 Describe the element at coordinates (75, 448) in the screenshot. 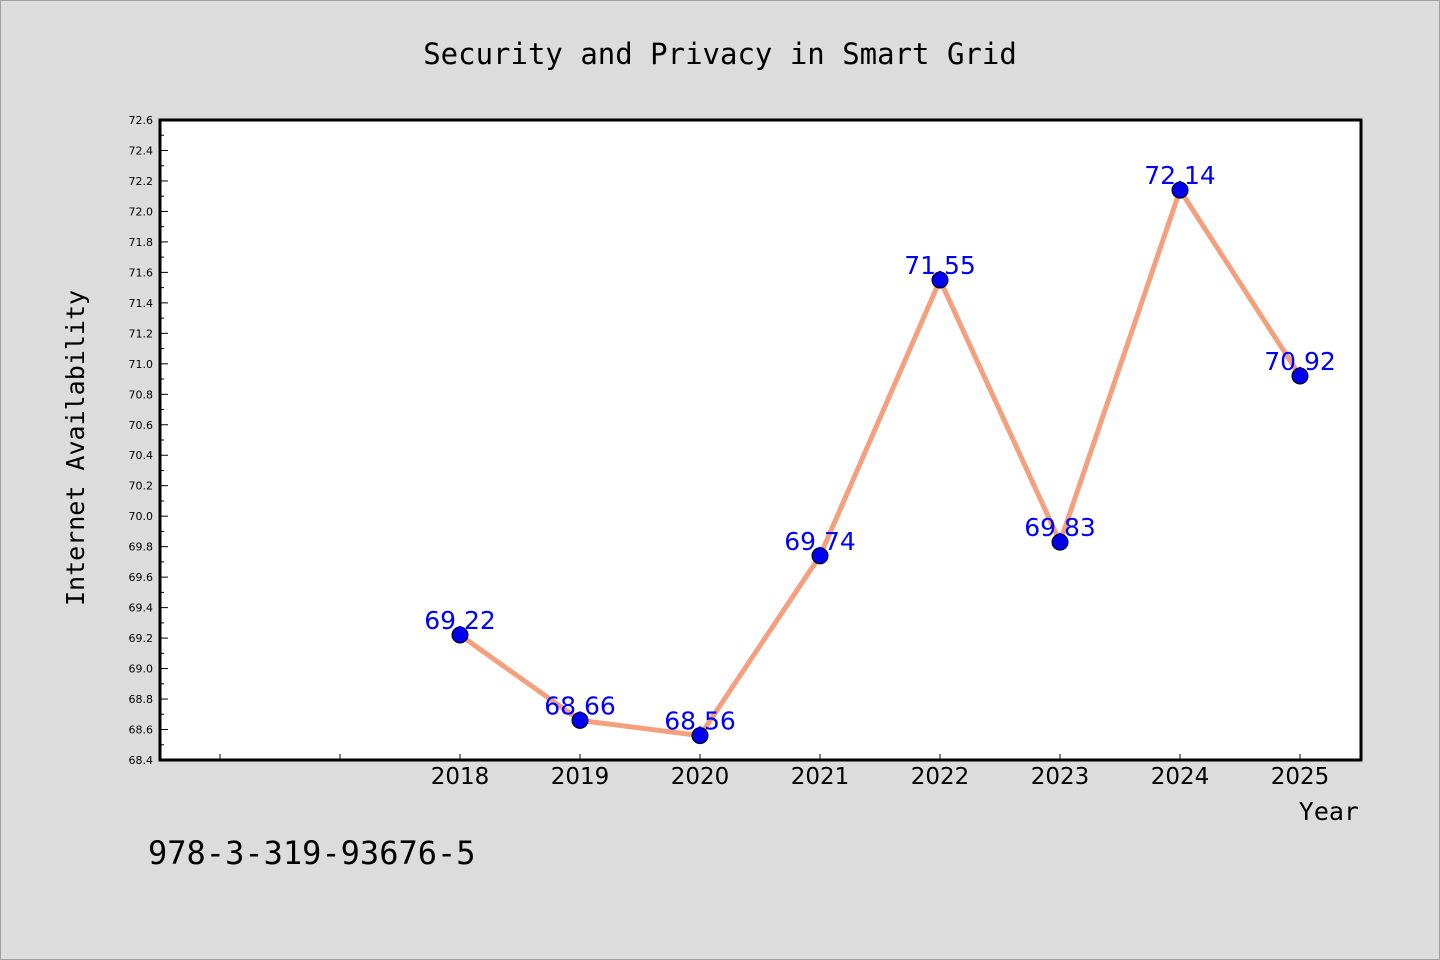

I see `y-axis-label: Internet Availability` at that location.